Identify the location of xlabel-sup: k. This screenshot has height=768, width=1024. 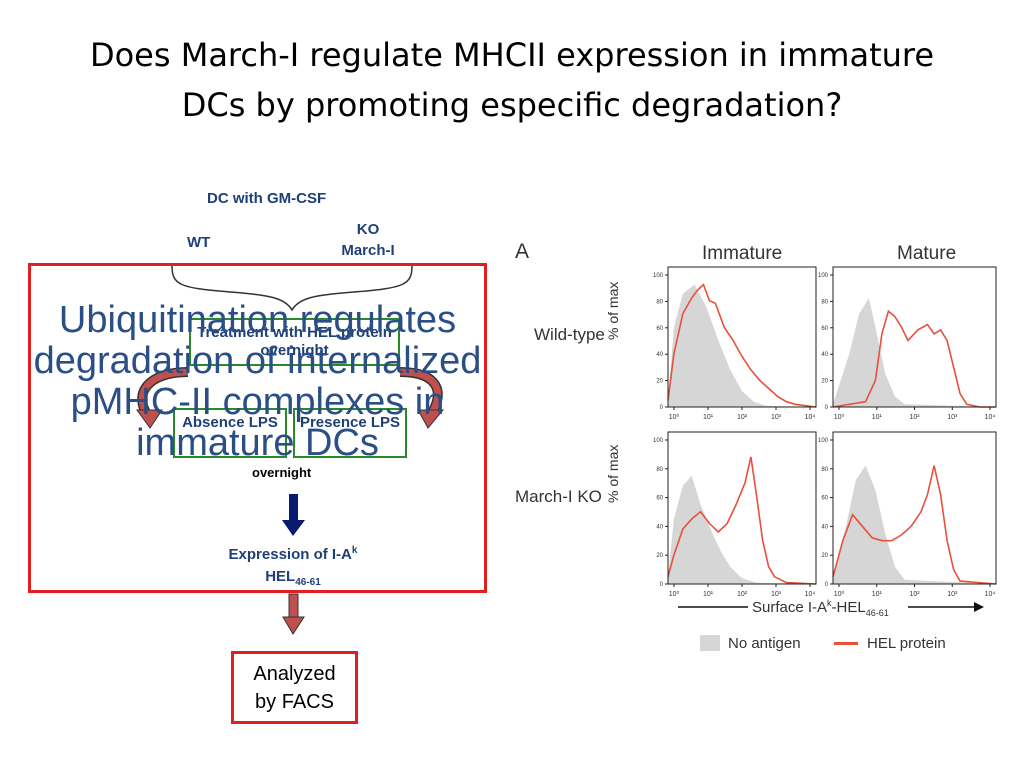
(829, 603).